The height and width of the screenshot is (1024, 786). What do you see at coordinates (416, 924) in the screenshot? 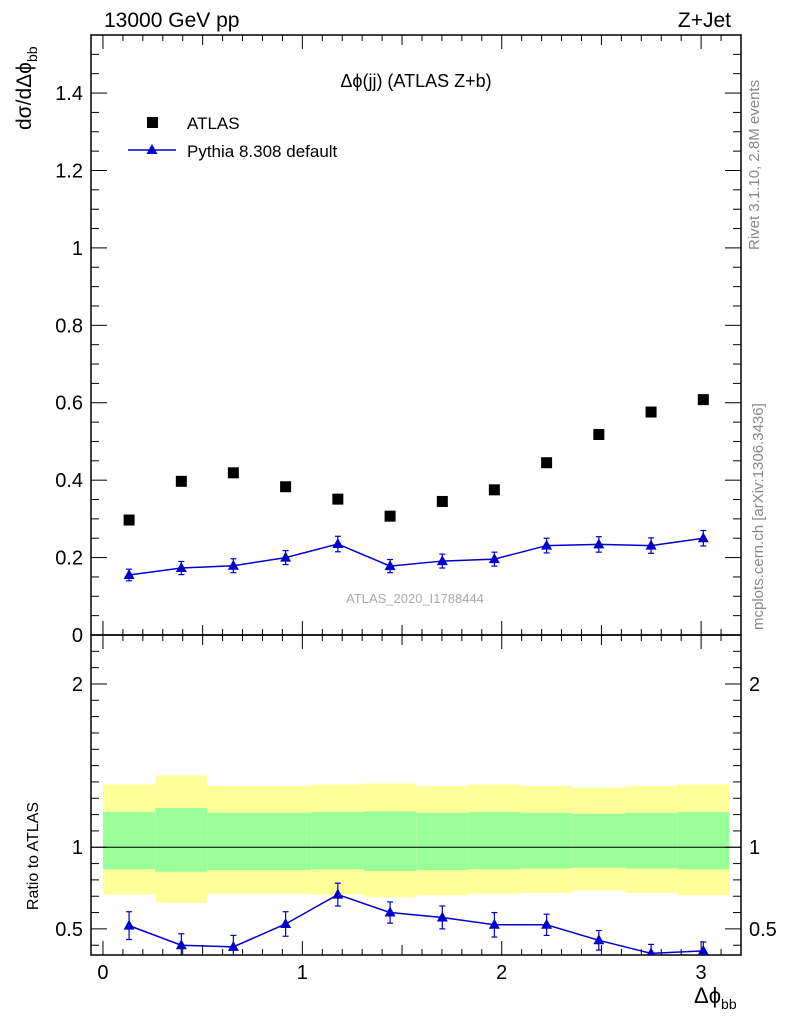
I see `ratio-line` at bounding box center [416, 924].